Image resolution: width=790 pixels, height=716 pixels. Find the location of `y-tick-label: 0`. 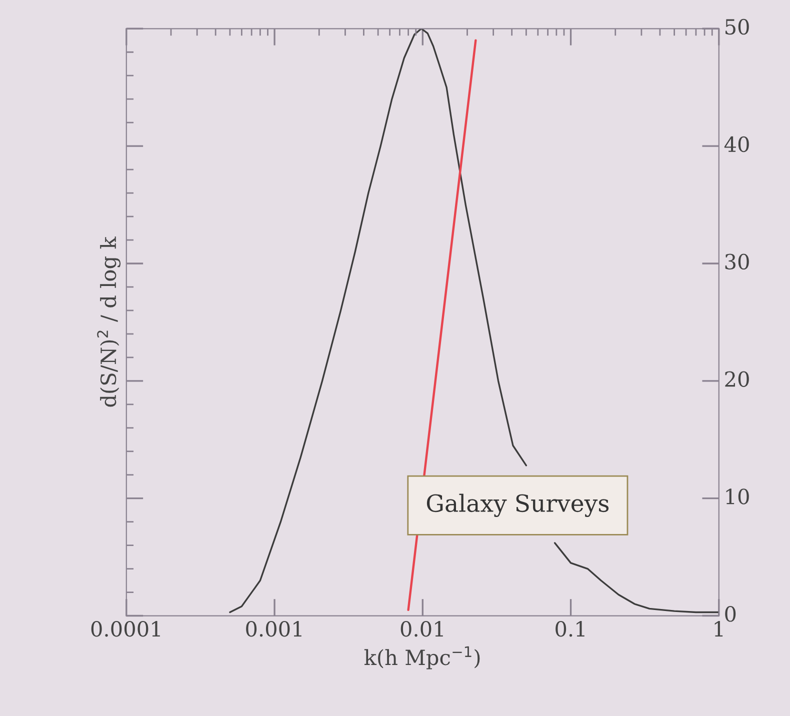

y-tick-label: 0 is located at coordinates (730, 614).